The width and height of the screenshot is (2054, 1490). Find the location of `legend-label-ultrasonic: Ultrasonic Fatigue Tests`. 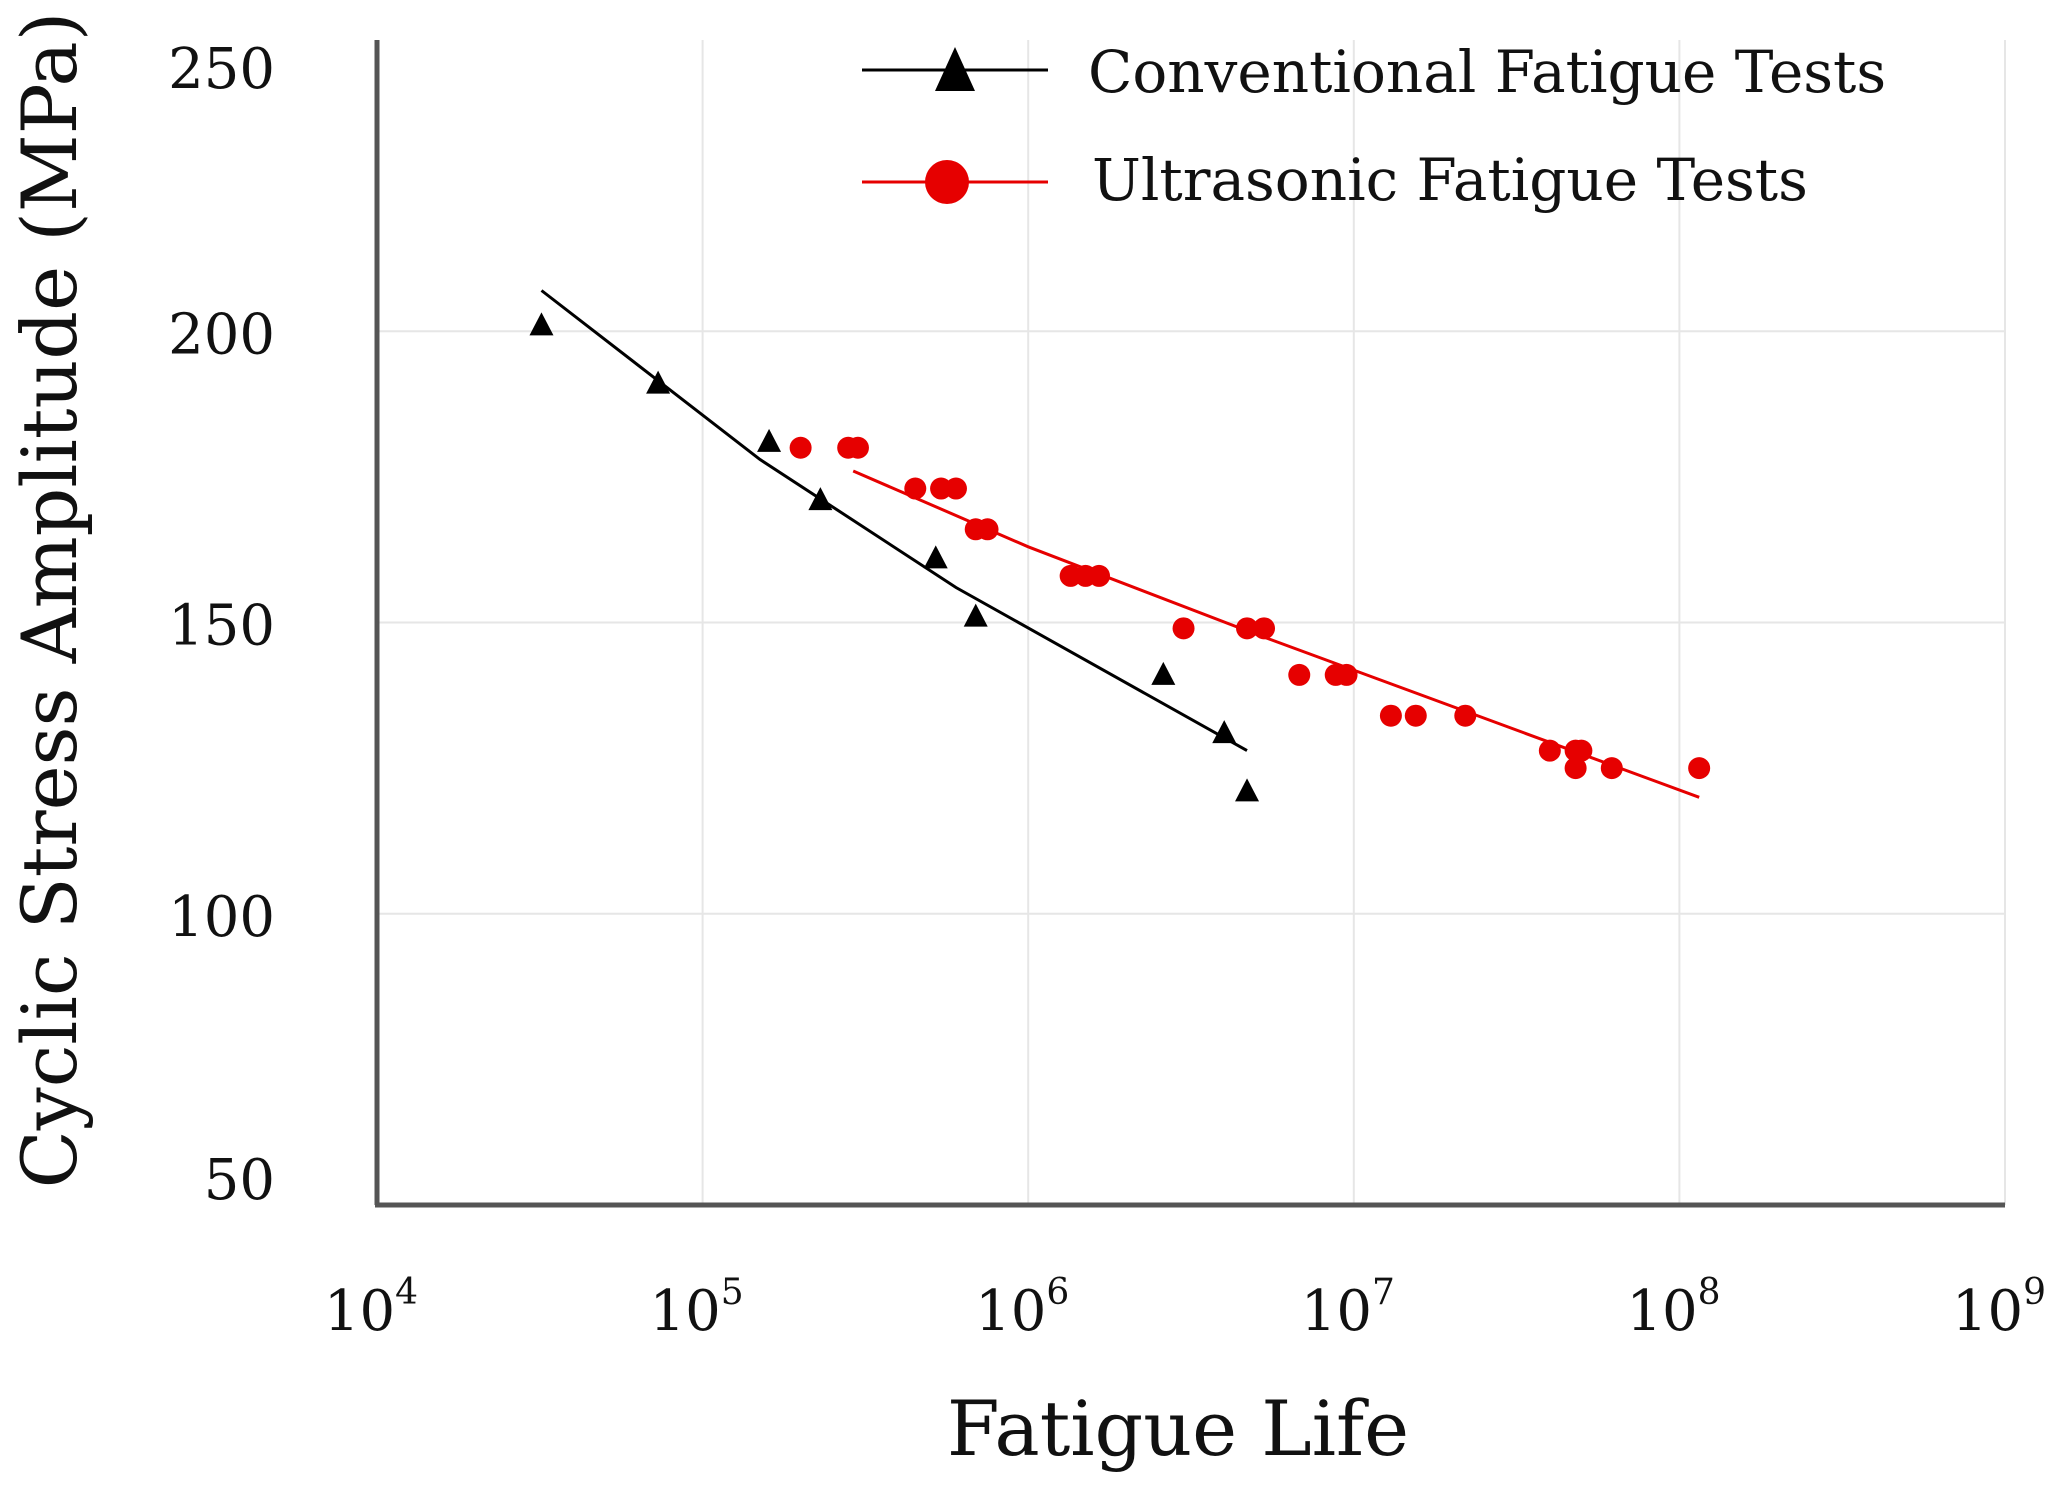

legend-label-ultrasonic: Ultrasonic Fatigue Tests is located at coordinates (1450, 180).